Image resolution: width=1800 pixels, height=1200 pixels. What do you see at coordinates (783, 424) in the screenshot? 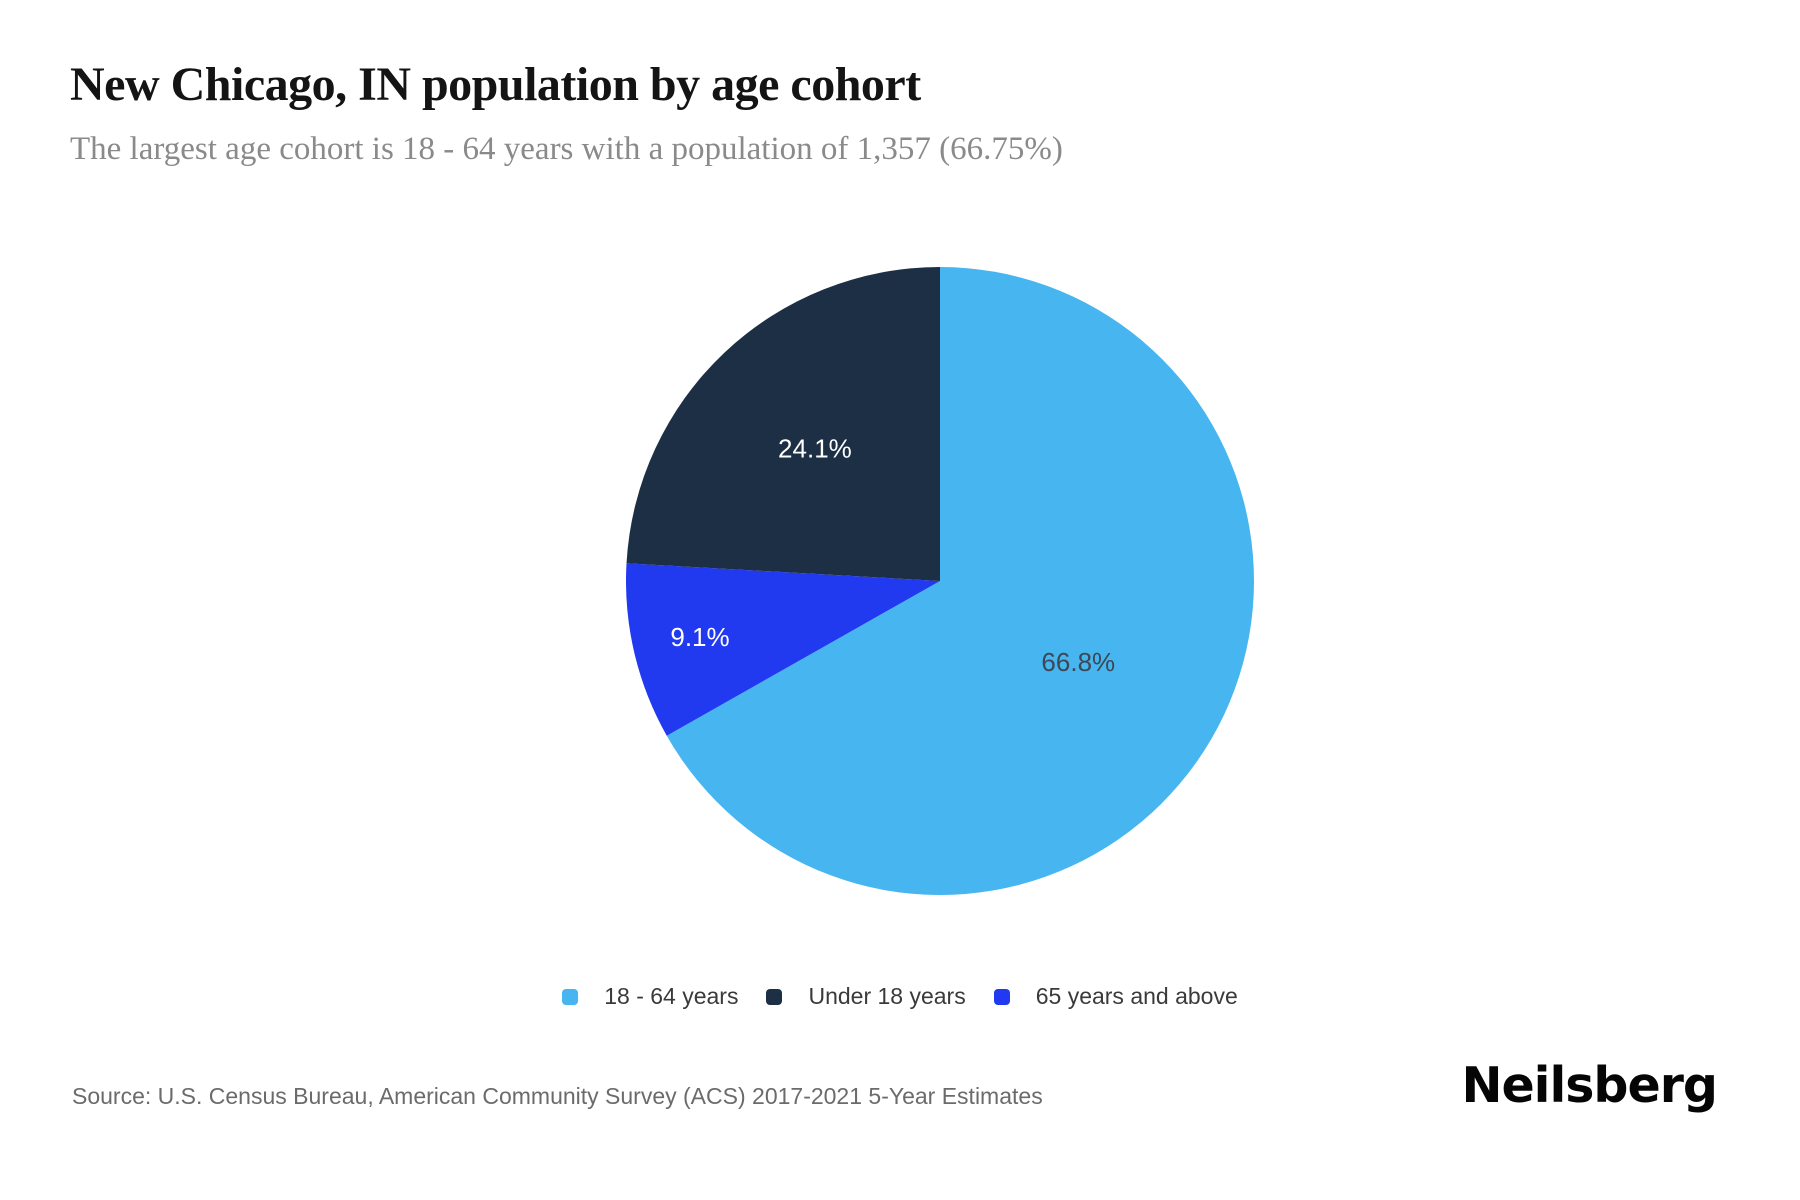
I see `pie-slice-under-18-years` at bounding box center [783, 424].